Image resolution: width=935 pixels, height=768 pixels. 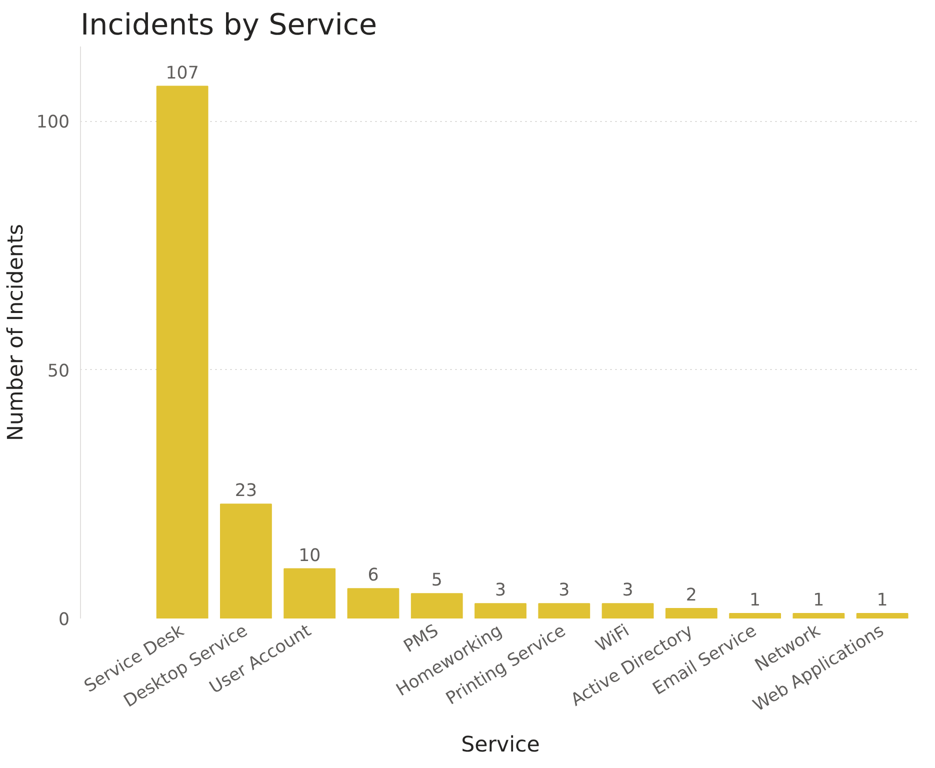 I want to click on data-label: 10, so click(x=309, y=556).